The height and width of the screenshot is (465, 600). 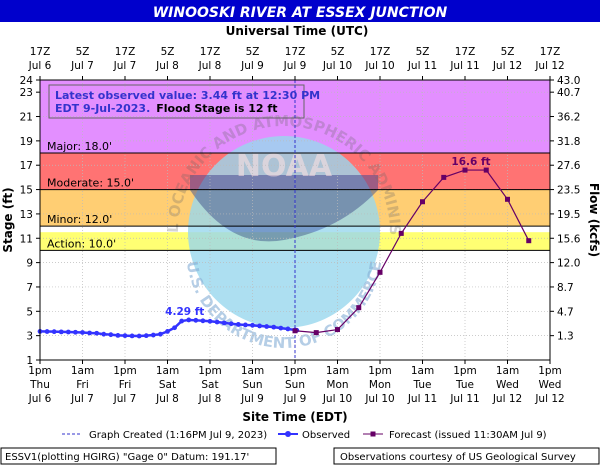 I want to click on legend-observed-marker, so click(x=288, y=434).